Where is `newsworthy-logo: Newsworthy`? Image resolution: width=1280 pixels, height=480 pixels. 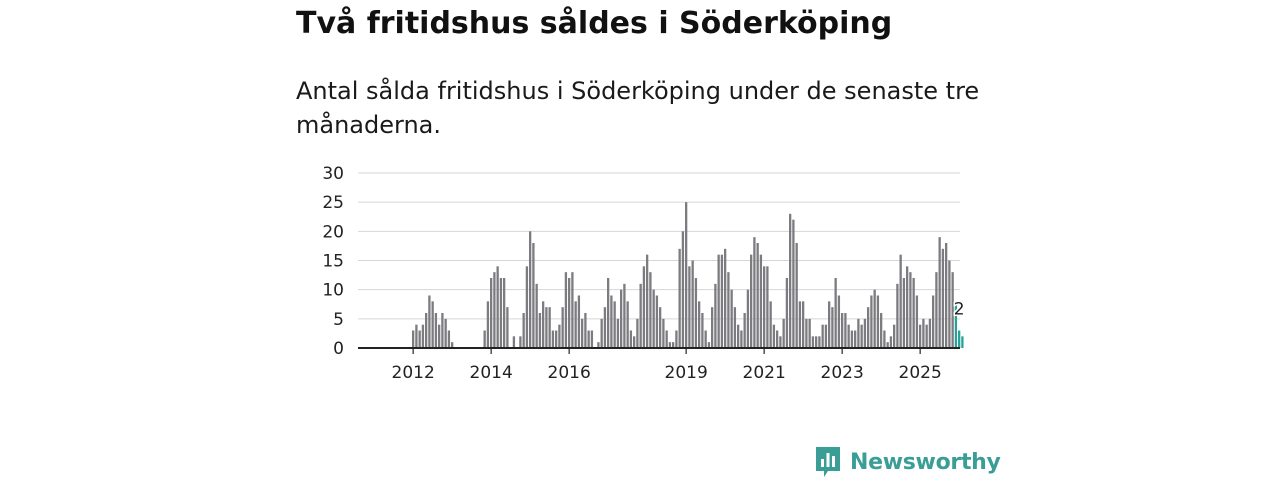
newsworthy-logo: Newsworthy is located at coordinates (907, 462).